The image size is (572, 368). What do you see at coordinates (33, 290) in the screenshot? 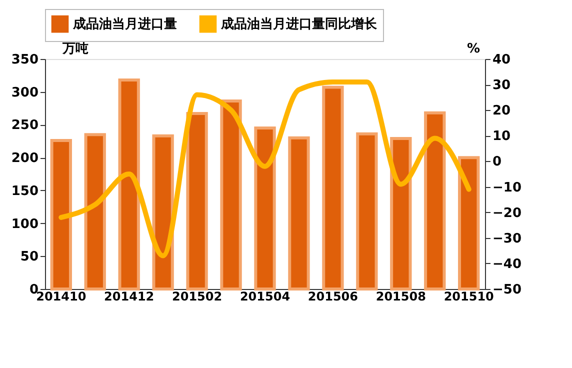
I see `y-tick-label: 0` at bounding box center [33, 290].